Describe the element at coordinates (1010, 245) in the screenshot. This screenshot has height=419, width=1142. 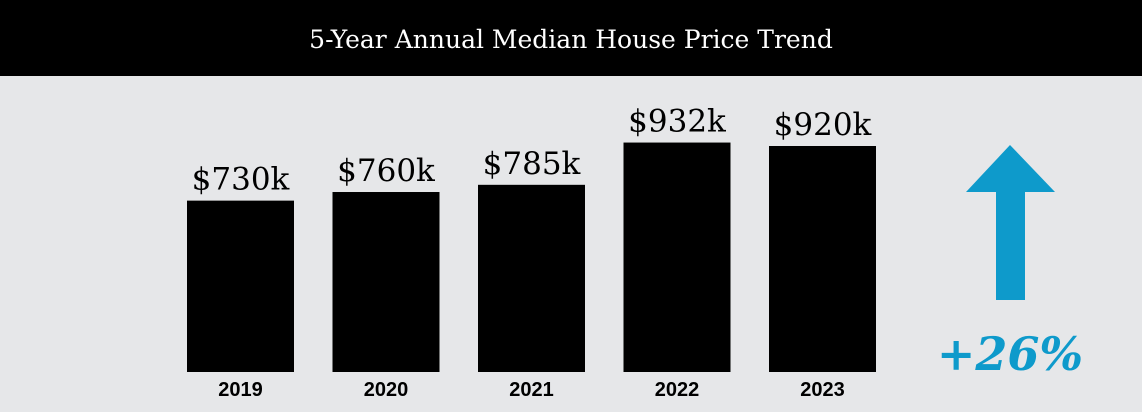
I see `arrow-shaft` at that location.